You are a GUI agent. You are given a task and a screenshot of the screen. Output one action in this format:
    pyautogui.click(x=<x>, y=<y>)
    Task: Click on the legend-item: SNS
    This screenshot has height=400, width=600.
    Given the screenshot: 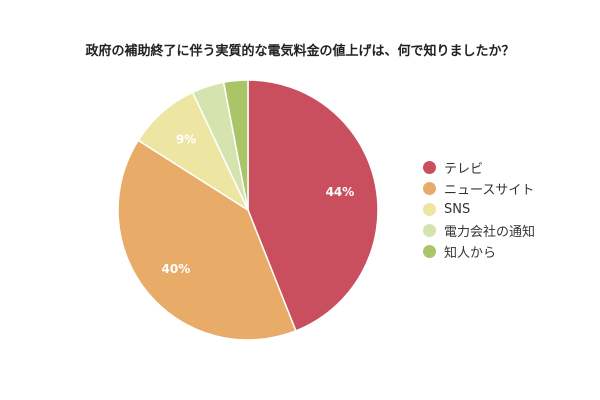 What is the action you would take?
    pyautogui.click(x=479, y=209)
    